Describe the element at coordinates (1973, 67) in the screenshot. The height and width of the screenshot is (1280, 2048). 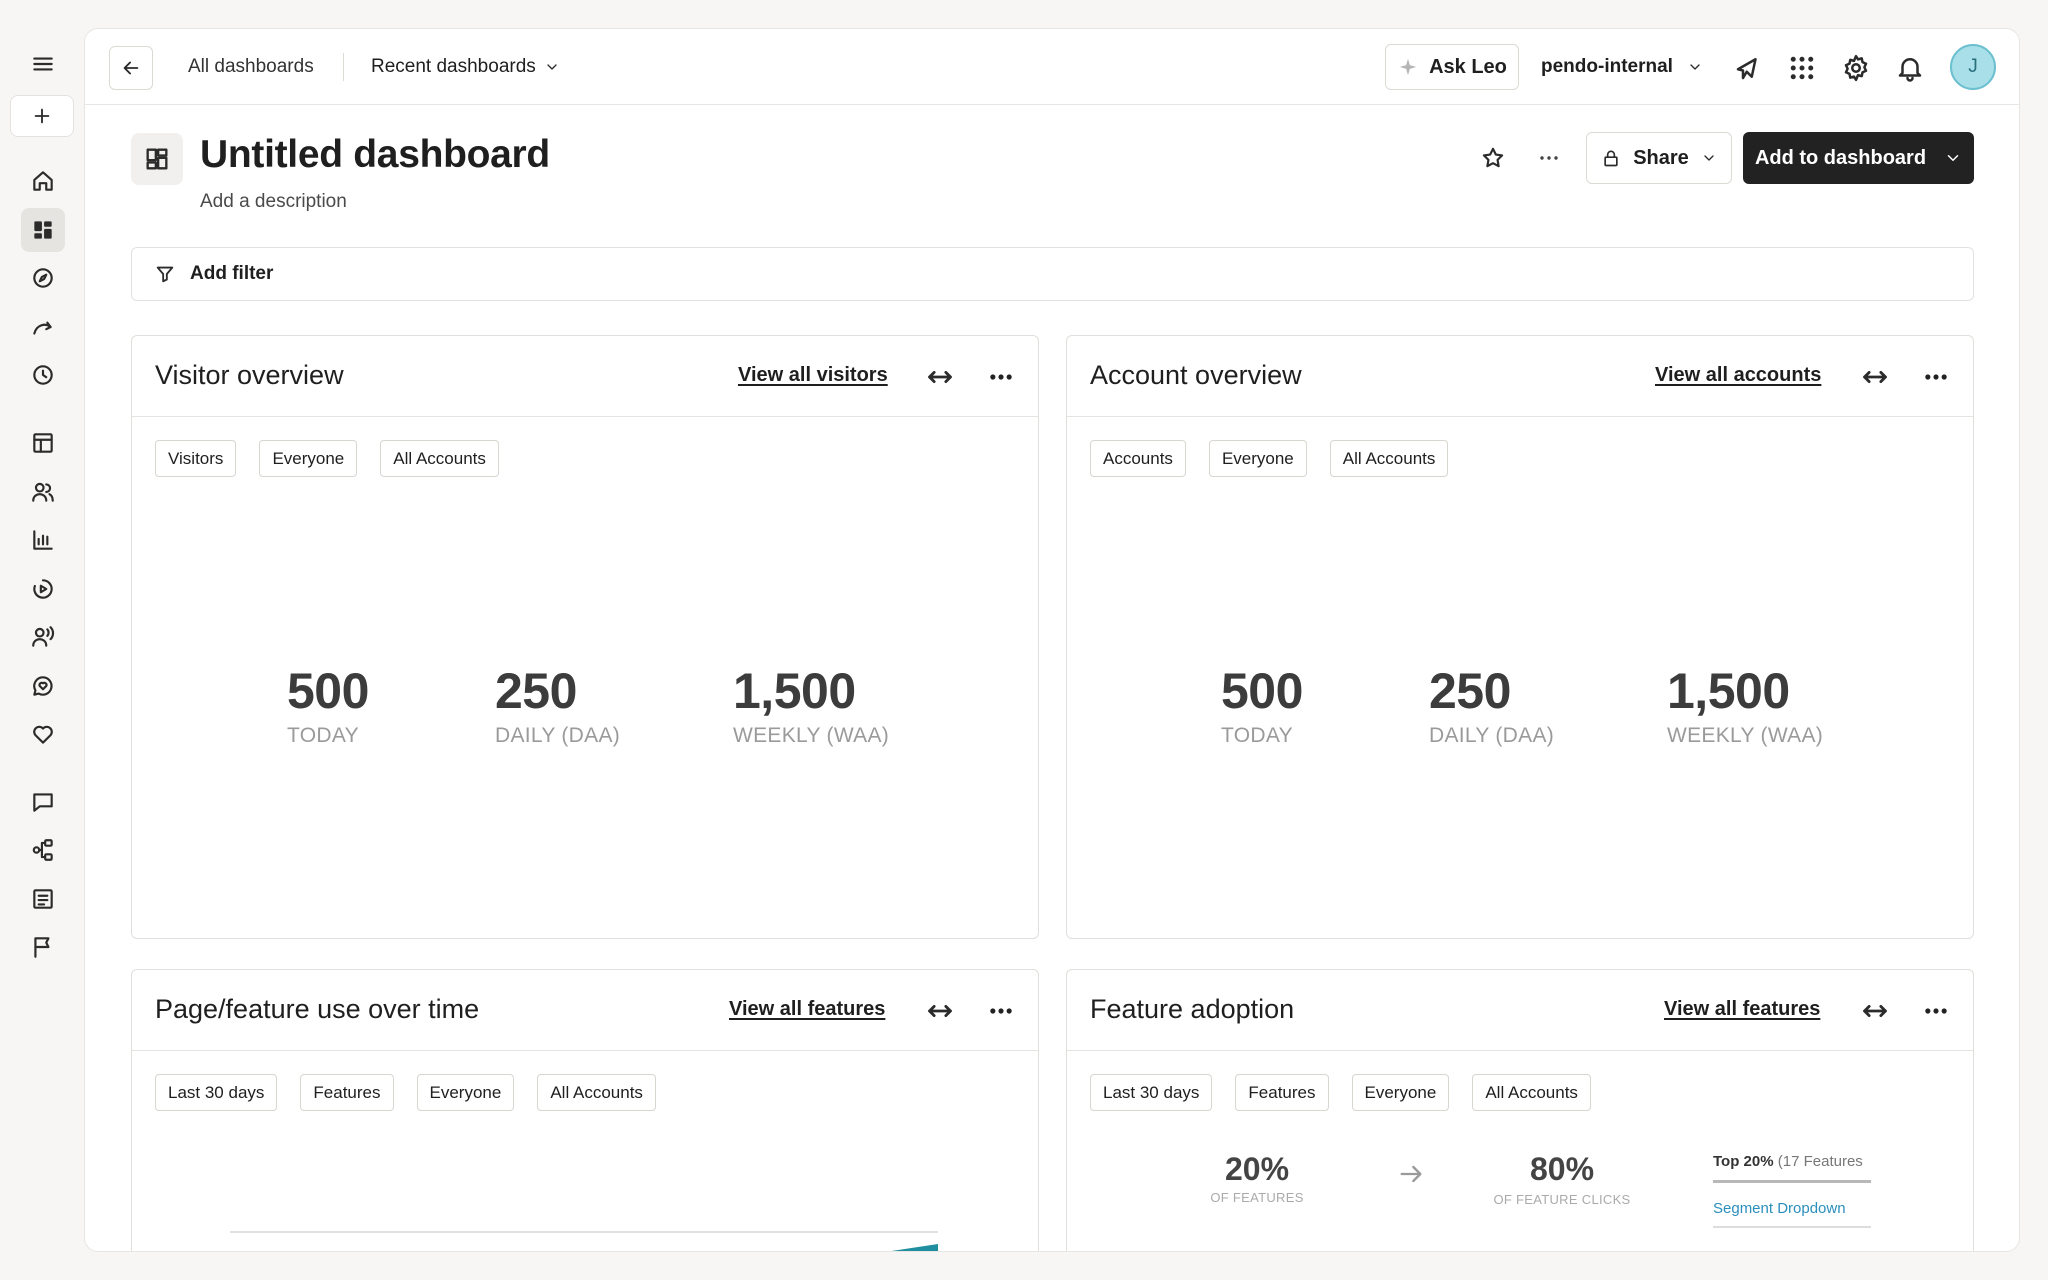
I see `avatar: J` at that location.